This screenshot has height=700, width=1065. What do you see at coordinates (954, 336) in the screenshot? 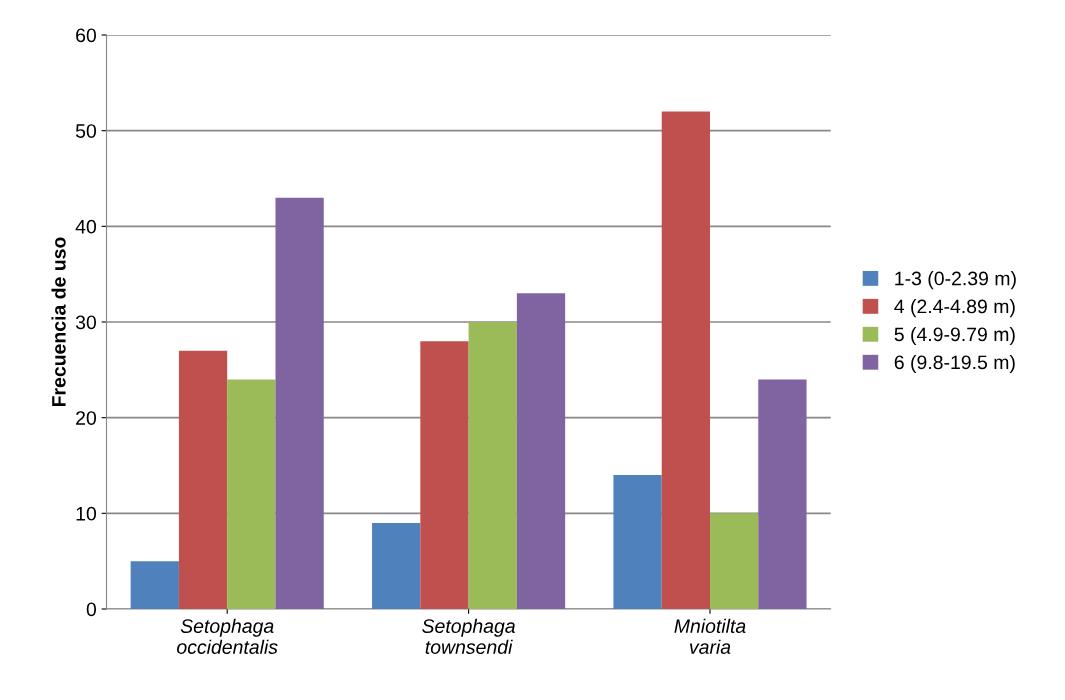
I see `legend-label: 5 (4.9-9.79 m)` at bounding box center [954, 336].